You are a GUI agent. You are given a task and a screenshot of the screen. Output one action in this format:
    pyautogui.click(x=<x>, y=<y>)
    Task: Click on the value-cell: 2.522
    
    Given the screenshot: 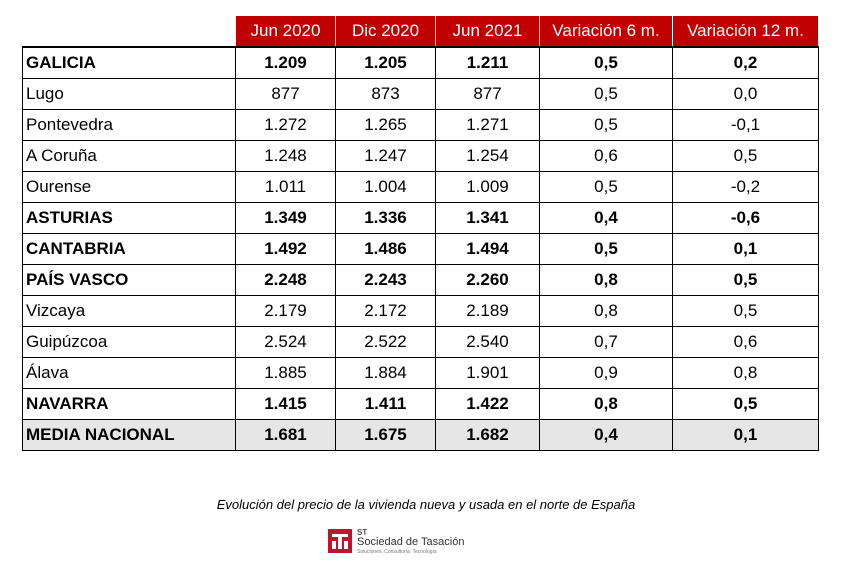 What is the action you would take?
    pyautogui.click(x=385, y=342)
    